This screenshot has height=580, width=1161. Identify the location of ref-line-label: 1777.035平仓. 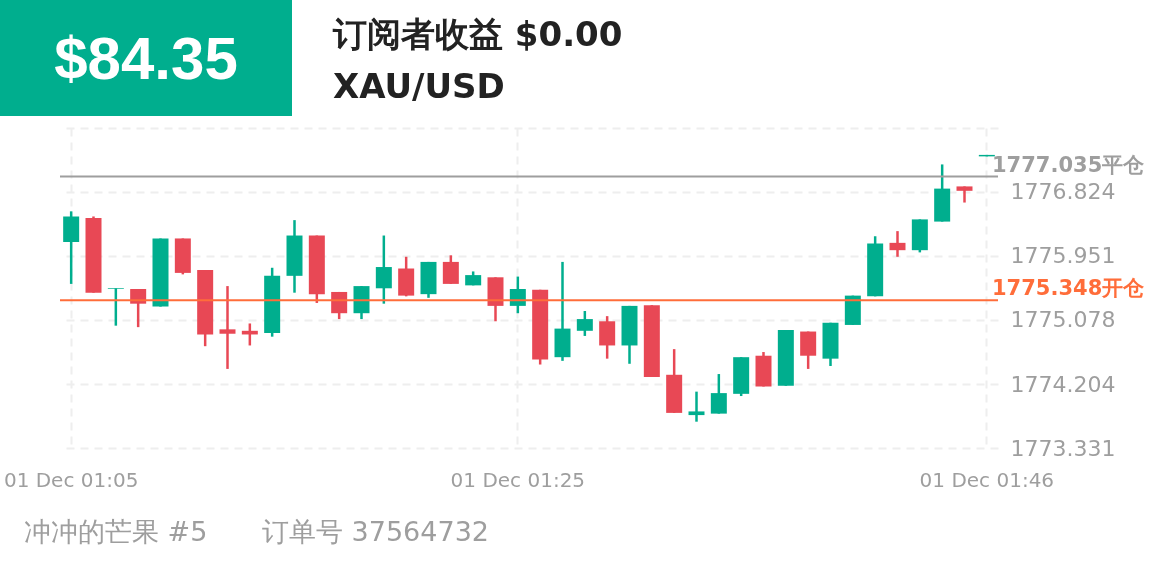
(1069, 164).